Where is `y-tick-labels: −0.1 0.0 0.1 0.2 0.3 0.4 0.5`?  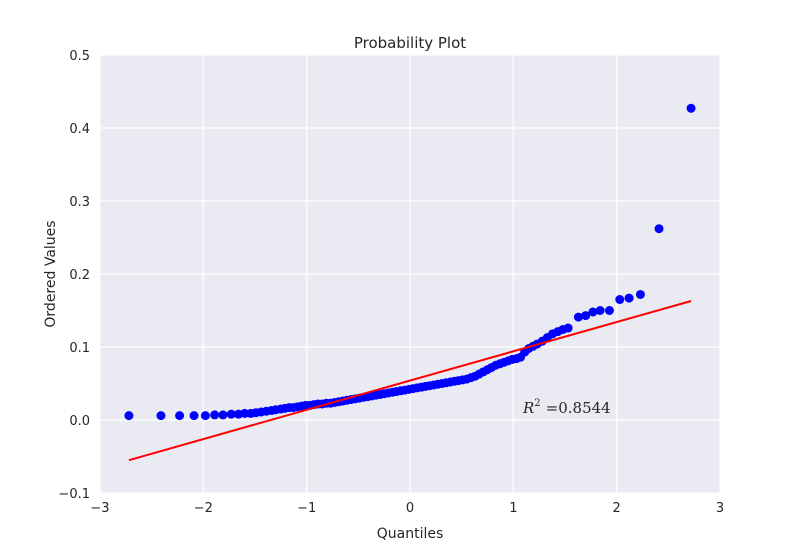
y-tick-labels: −0.1 0.0 0.1 0.2 0.3 0.4 0.5 is located at coordinates (74, 275).